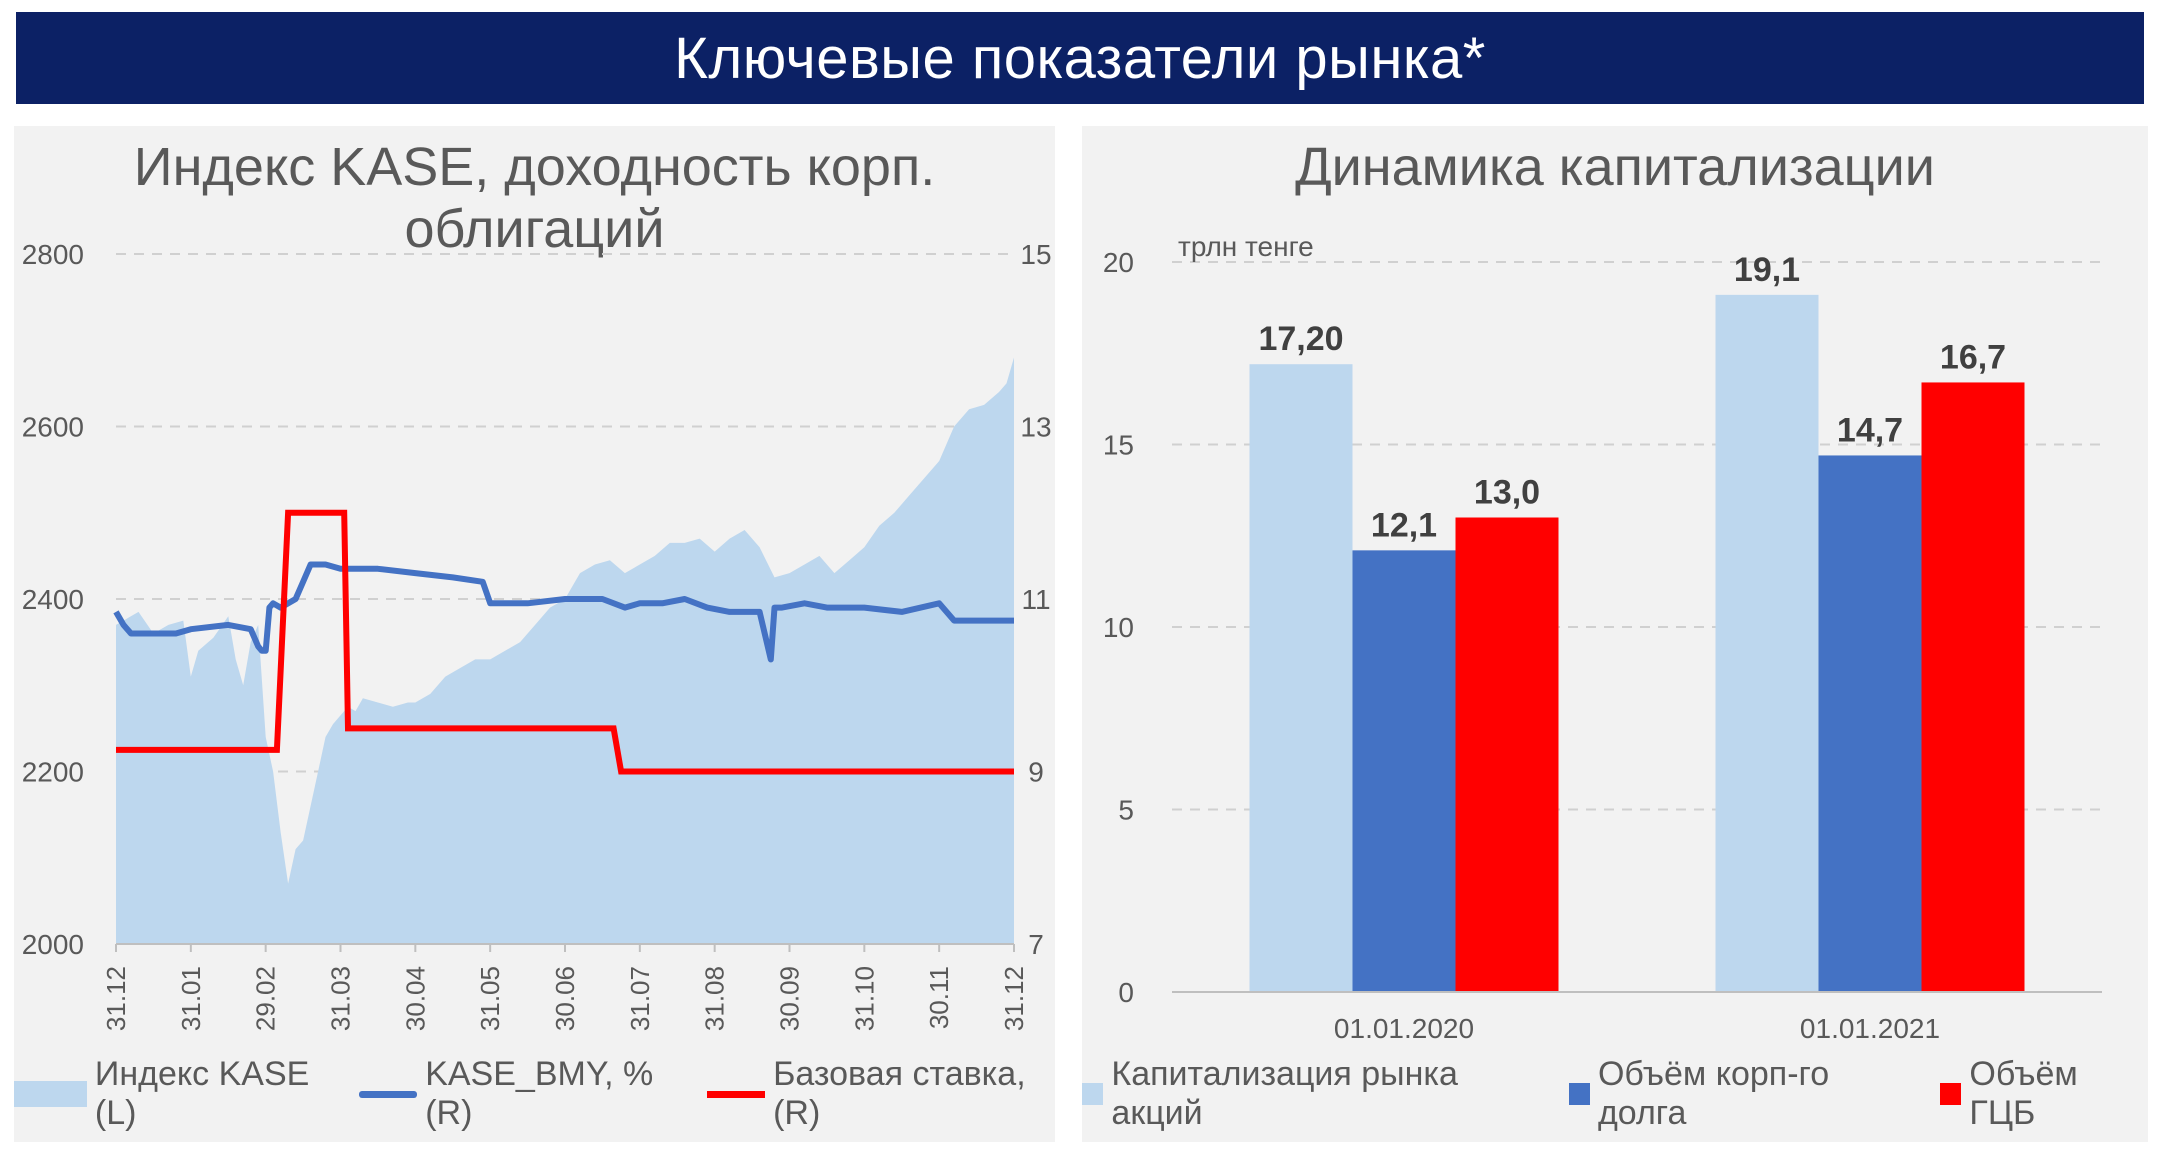 The height and width of the screenshot is (1155, 2160). Describe the element at coordinates (1870, 1028) in the screenshot. I see `x-category-label: 01.01.2021` at that location.